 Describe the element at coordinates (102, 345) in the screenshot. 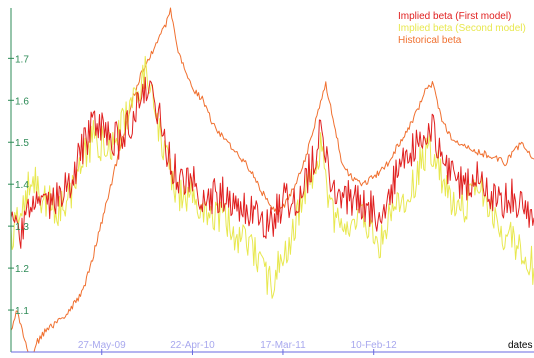

I see `x-tick-label-1: 27-May-09` at that location.